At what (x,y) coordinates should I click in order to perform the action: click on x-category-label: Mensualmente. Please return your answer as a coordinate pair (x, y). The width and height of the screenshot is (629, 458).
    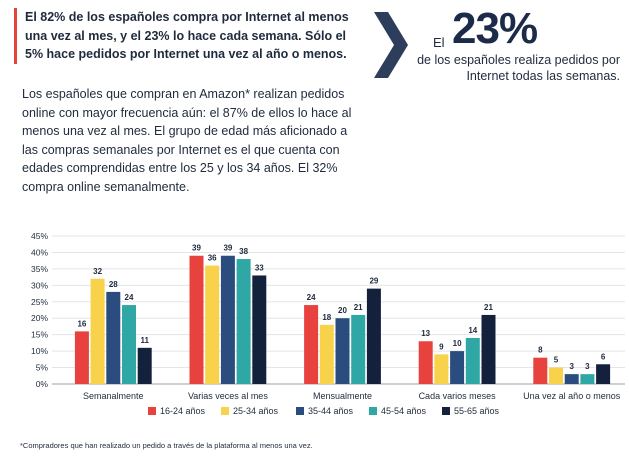
    Looking at the image, I should click on (342, 396).